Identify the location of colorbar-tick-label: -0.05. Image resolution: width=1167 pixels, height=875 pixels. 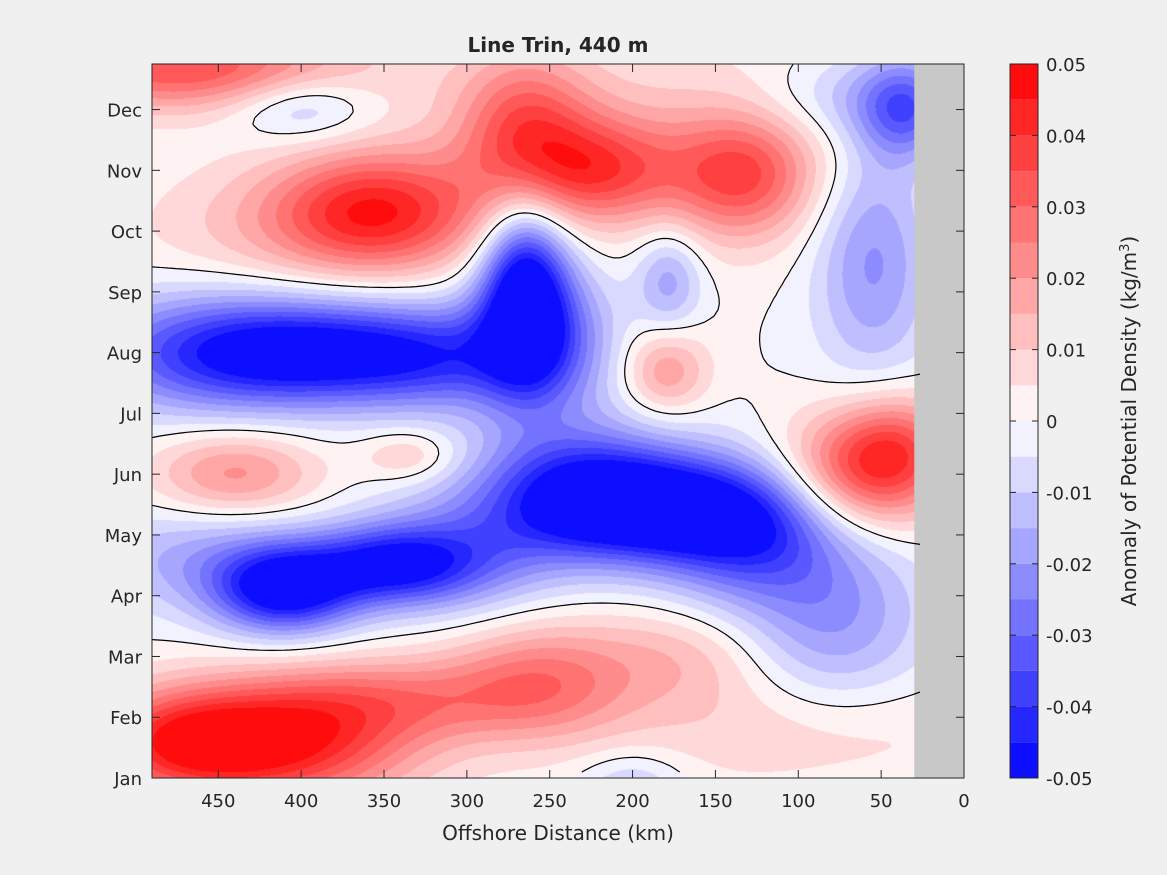
(1069, 779).